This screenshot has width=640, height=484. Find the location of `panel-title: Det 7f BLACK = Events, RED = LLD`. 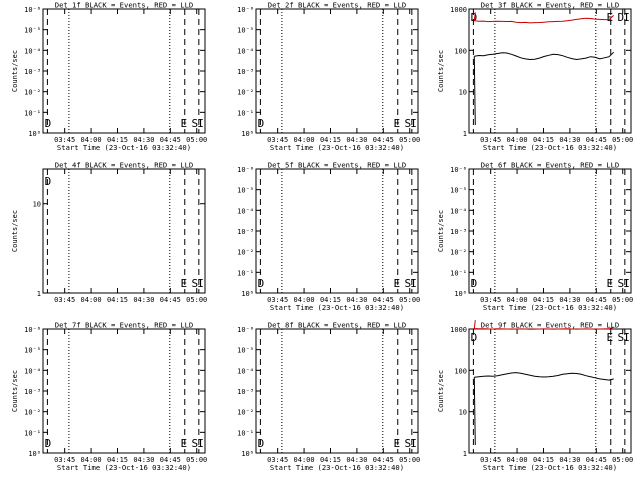

panel-title: Det 7f BLACK = Events, RED = LLD is located at coordinates (124, 325).